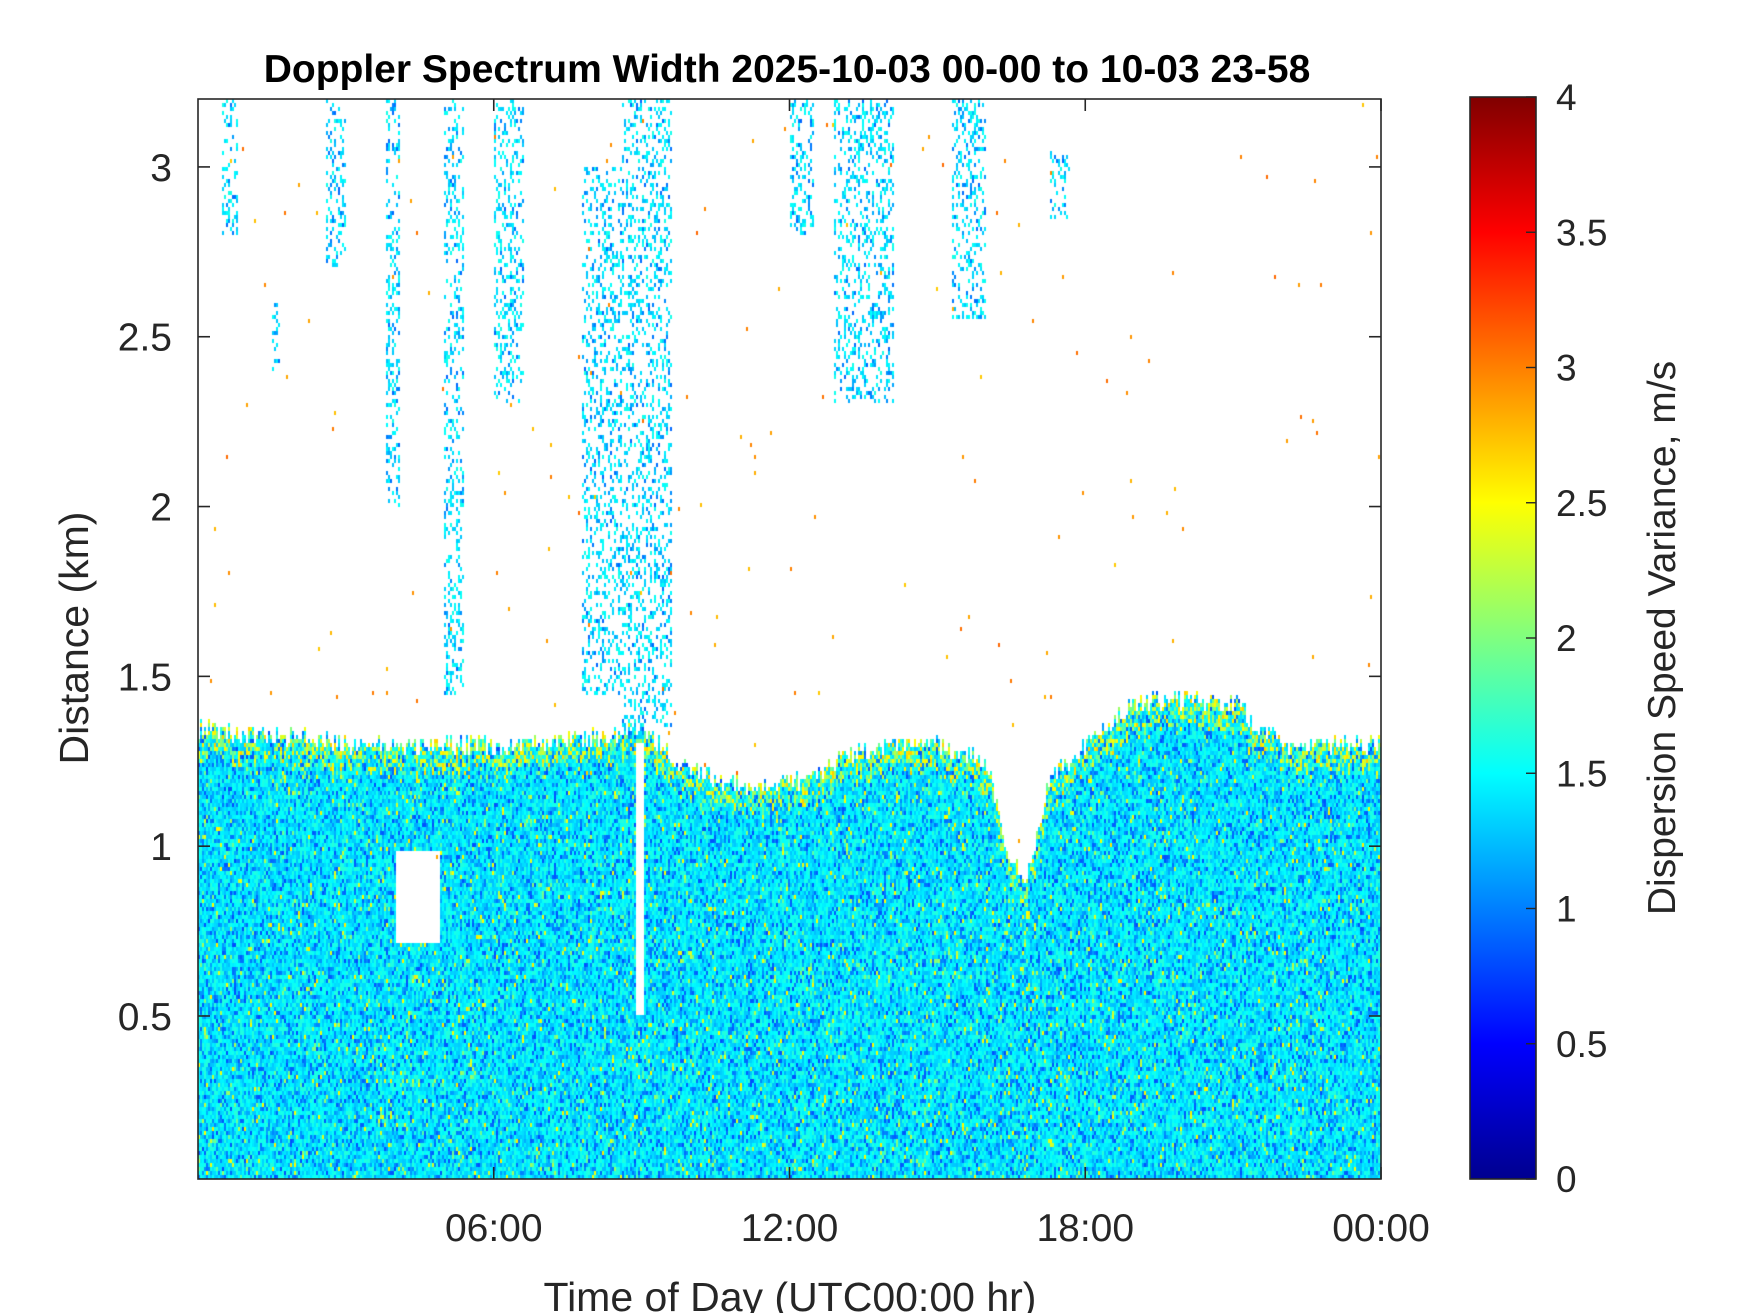 The height and width of the screenshot is (1313, 1750). Describe the element at coordinates (1581, 232) in the screenshot. I see `colorbar-tick-label: 3.5` at that location.